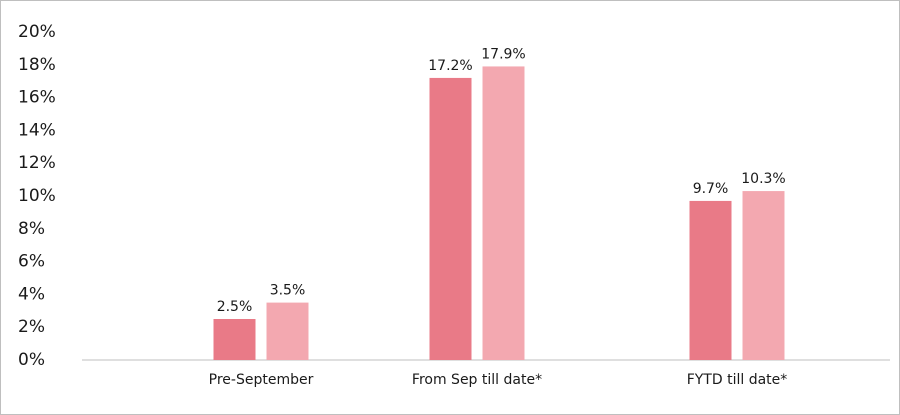  I want to click on y-tick-label: 16%, so click(37, 98).